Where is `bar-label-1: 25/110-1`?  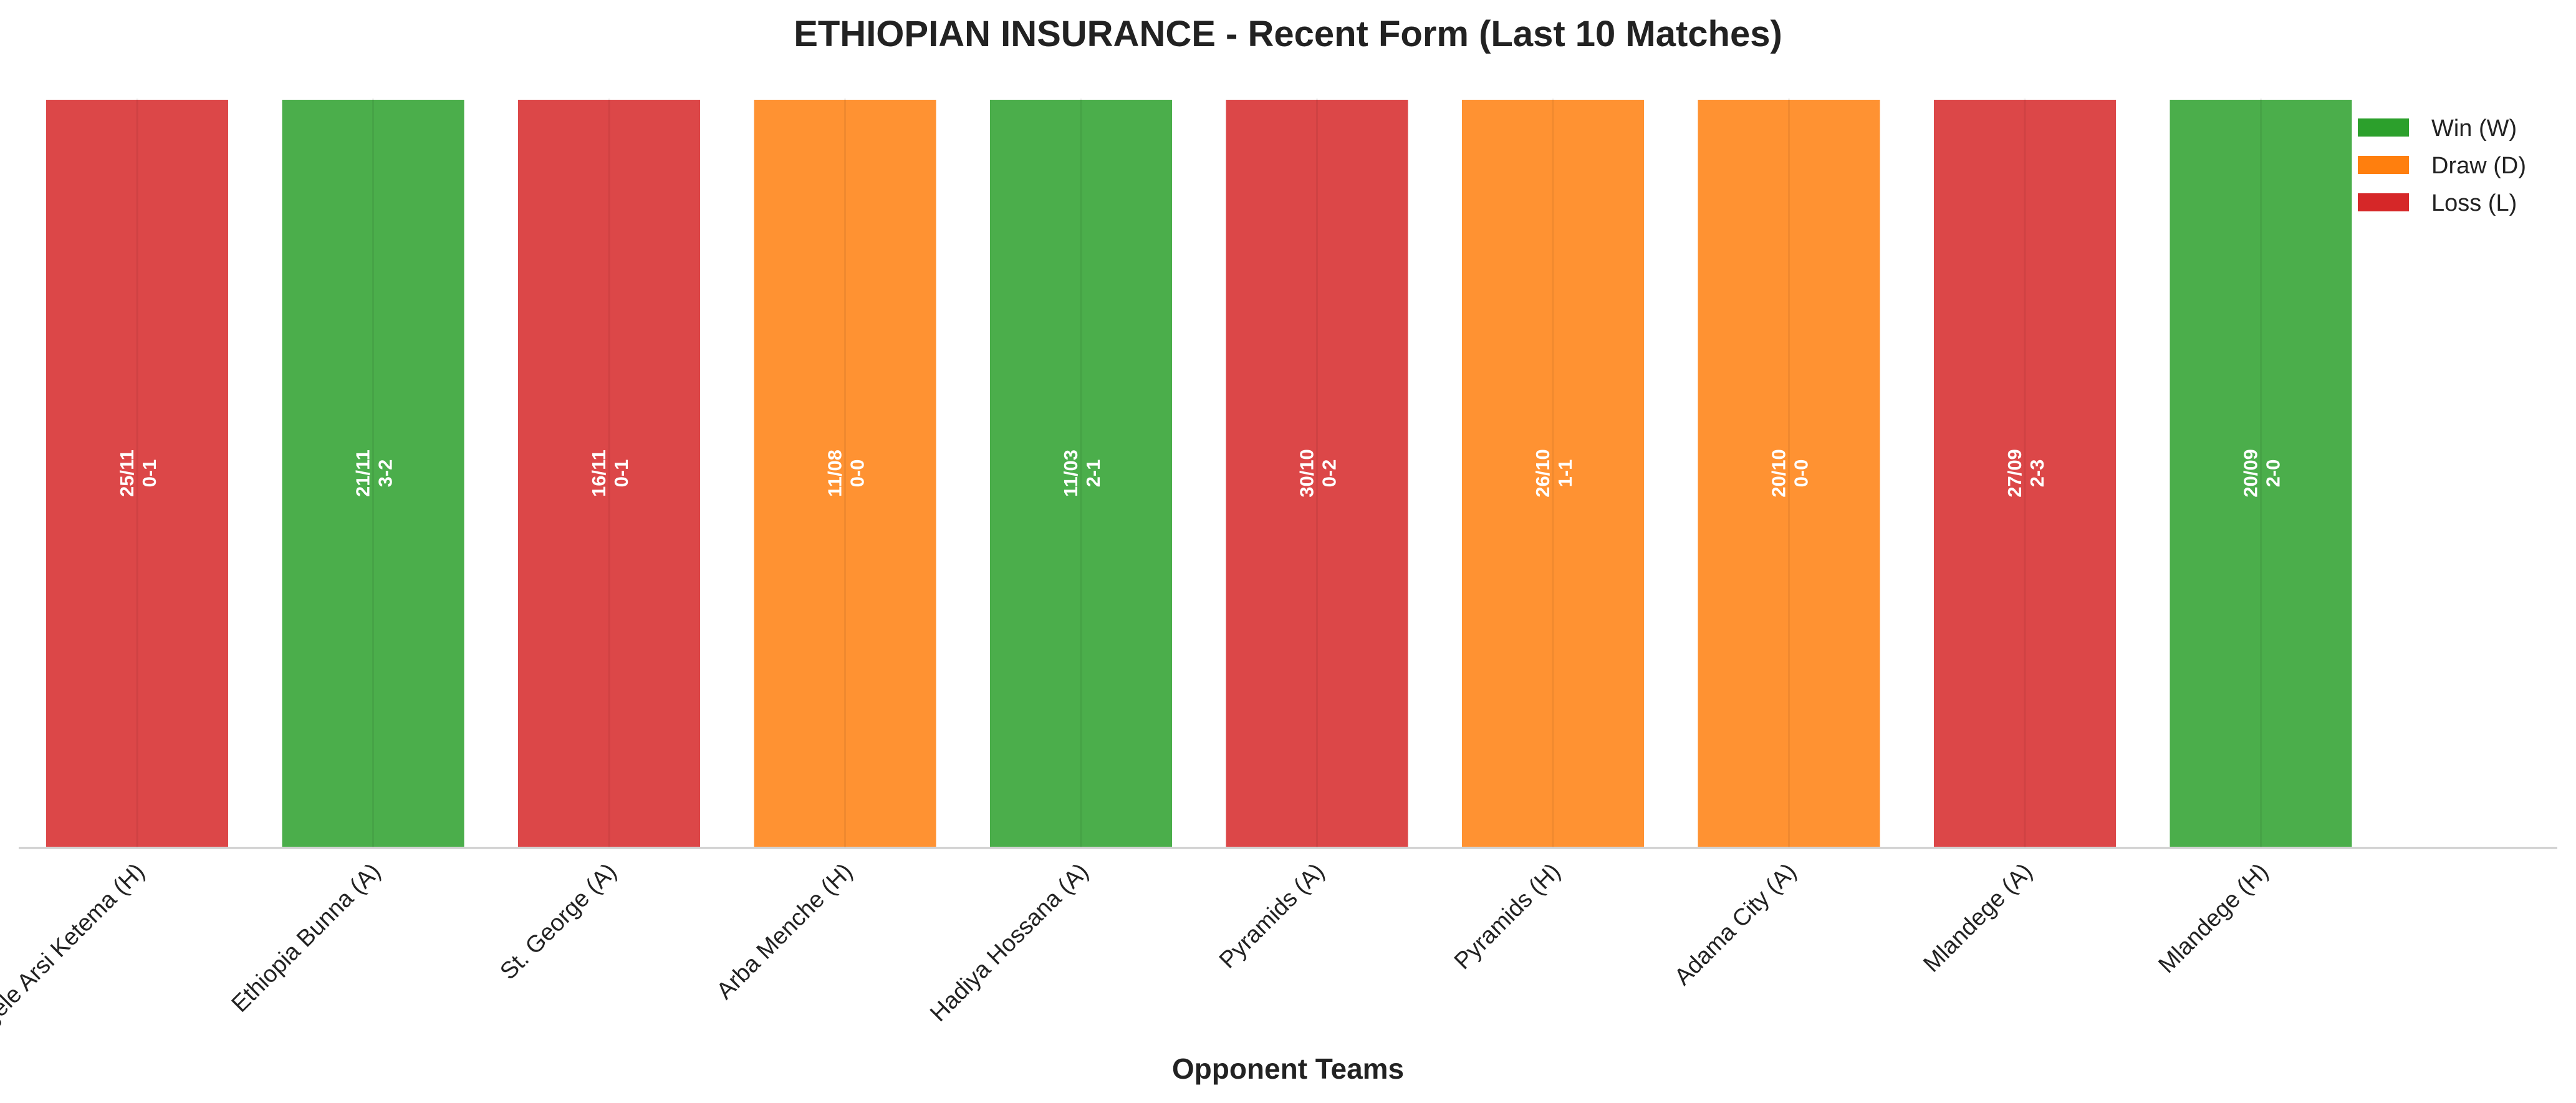
bar-label-1: 25/110-1 is located at coordinates (138, 473).